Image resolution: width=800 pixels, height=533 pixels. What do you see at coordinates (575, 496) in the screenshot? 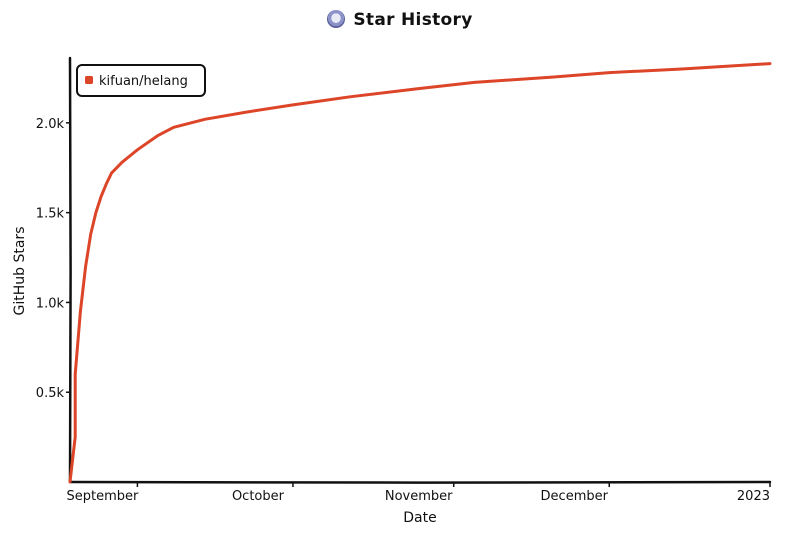
I see `x-tick-label: December` at bounding box center [575, 496].